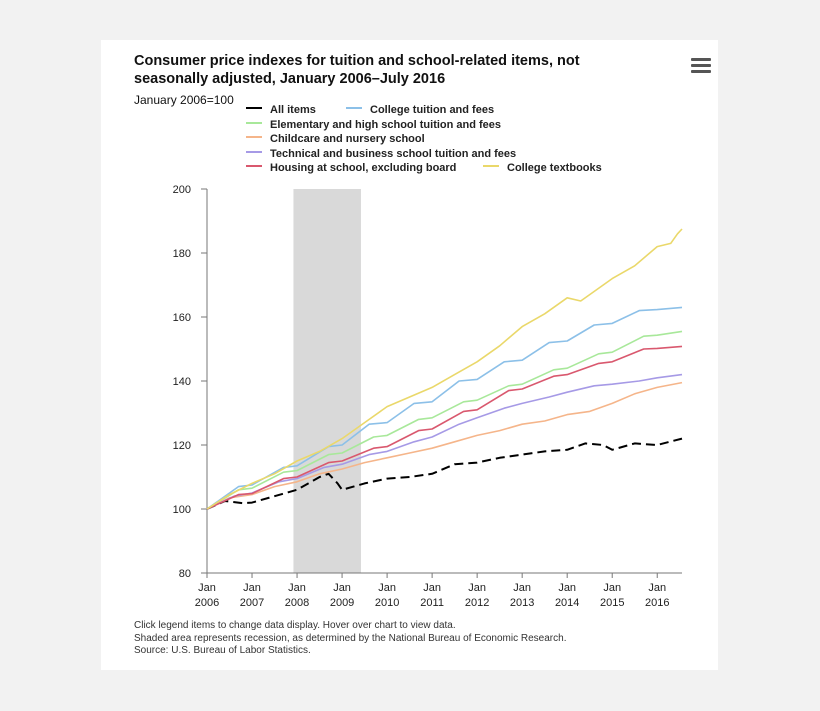  What do you see at coordinates (657, 603) in the screenshot?
I see `x-tick-label-year: 2016` at bounding box center [657, 603].